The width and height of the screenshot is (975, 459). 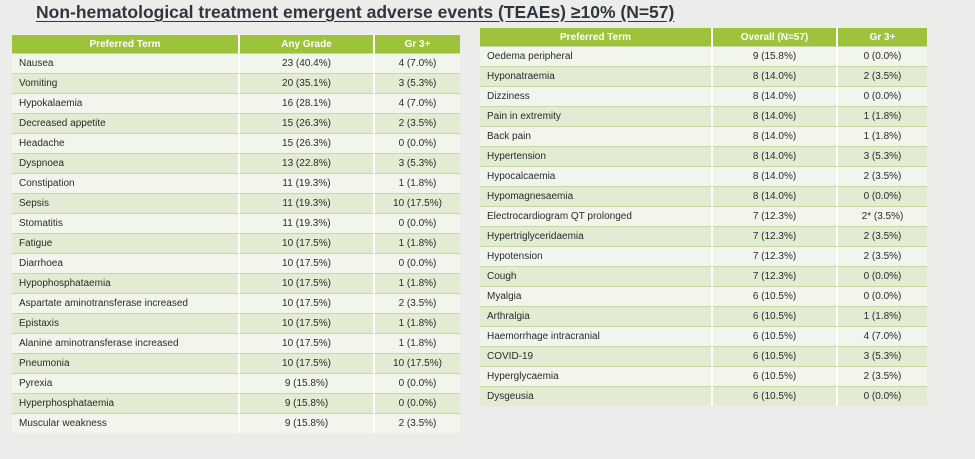 What do you see at coordinates (236, 423) in the screenshot?
I see `table-row: Muscular weakness 9 (15.8%) 2 (3.5%)` at bounding box center [236, 423].